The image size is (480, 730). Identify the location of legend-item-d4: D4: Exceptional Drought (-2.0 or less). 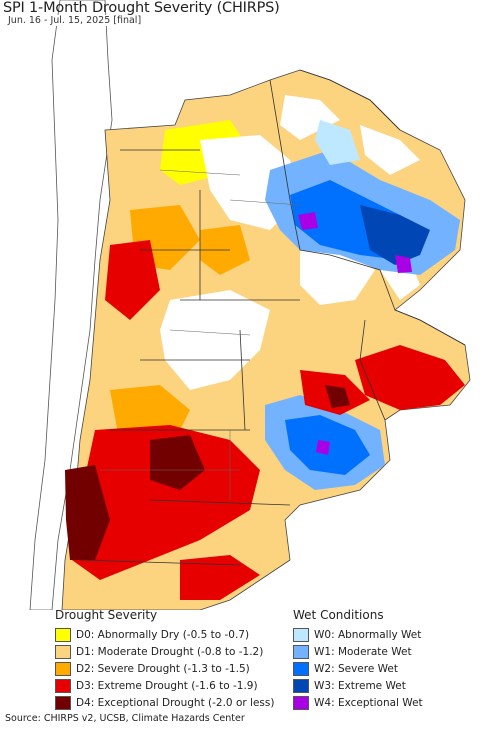
(164, 702).